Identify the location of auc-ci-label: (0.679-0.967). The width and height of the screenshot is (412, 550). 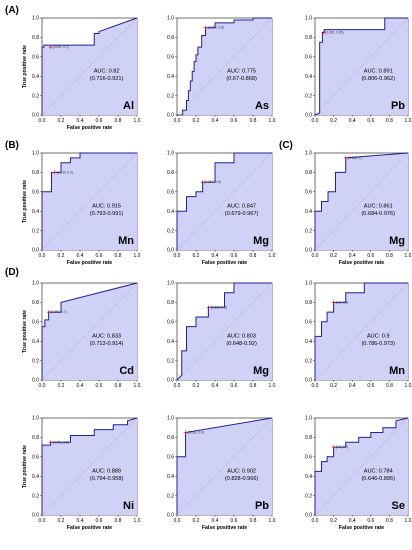
(242, 214).